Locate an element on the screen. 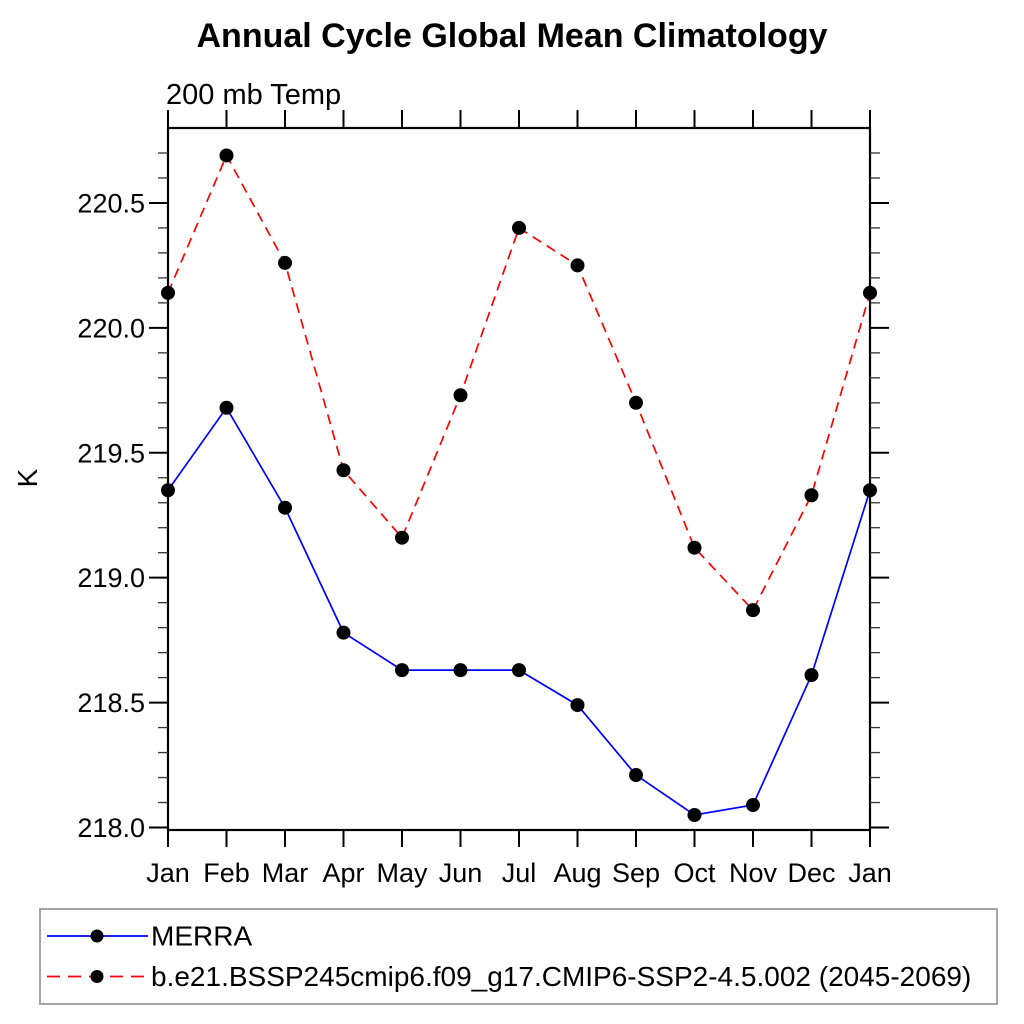 This screenshot has width=1024, height=1024. legend-label: MERRA is located at coordinates (201, 936).